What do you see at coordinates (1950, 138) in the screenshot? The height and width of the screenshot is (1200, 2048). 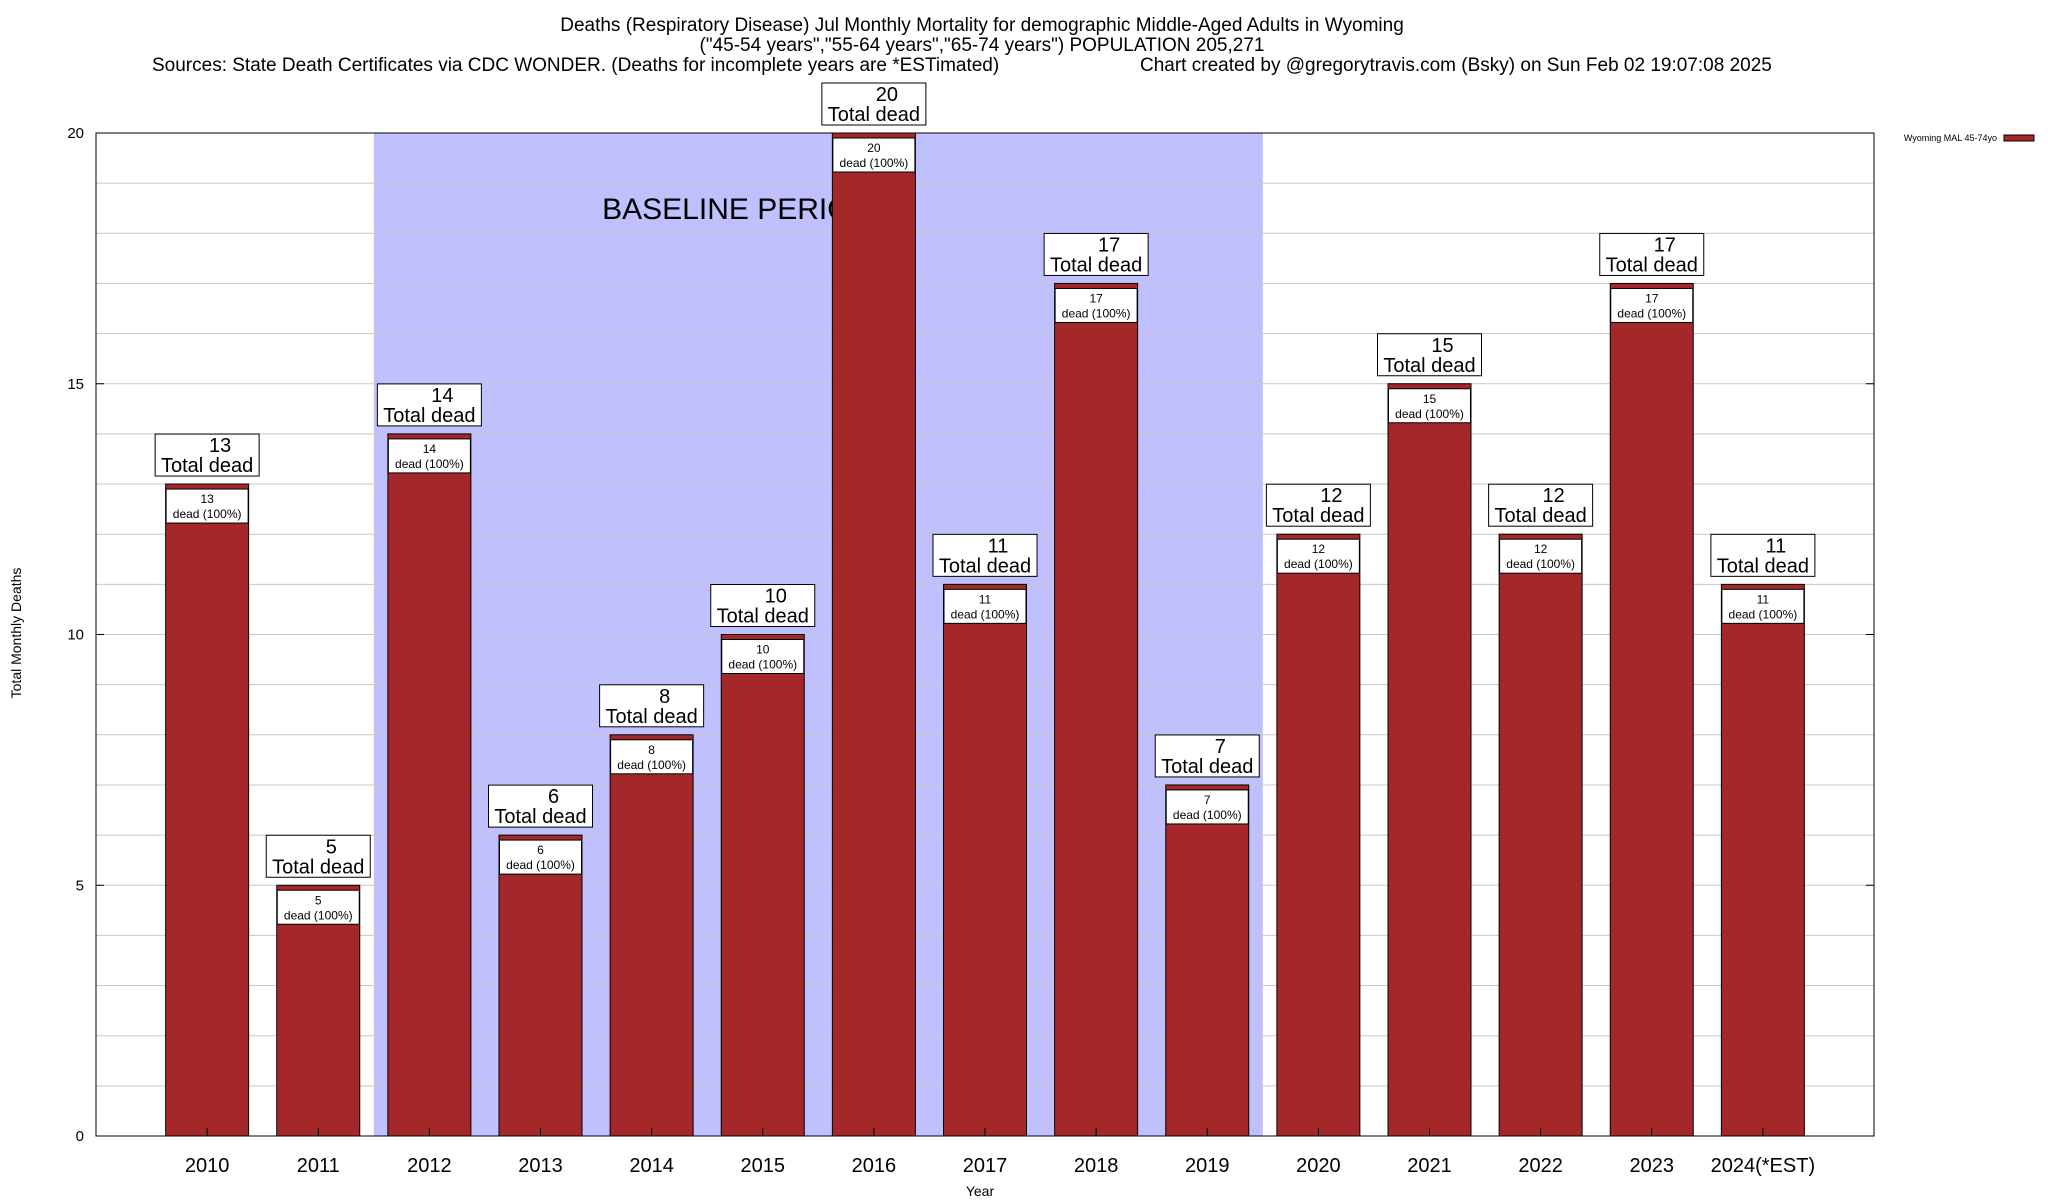 I see `legend-entry-label: Wyoming MAL 45-74yo` at bounding box center [1950, 138].